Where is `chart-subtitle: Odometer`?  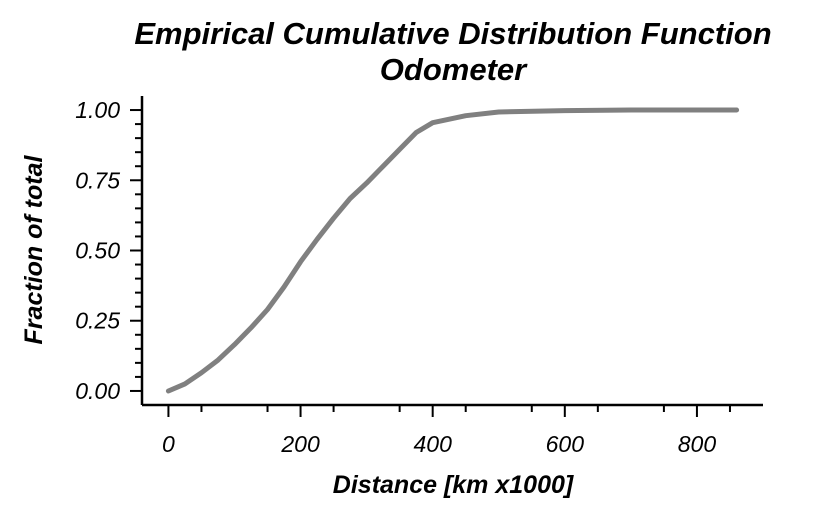
chart-subtitle: Odometer is located at coordinates (454, 69).